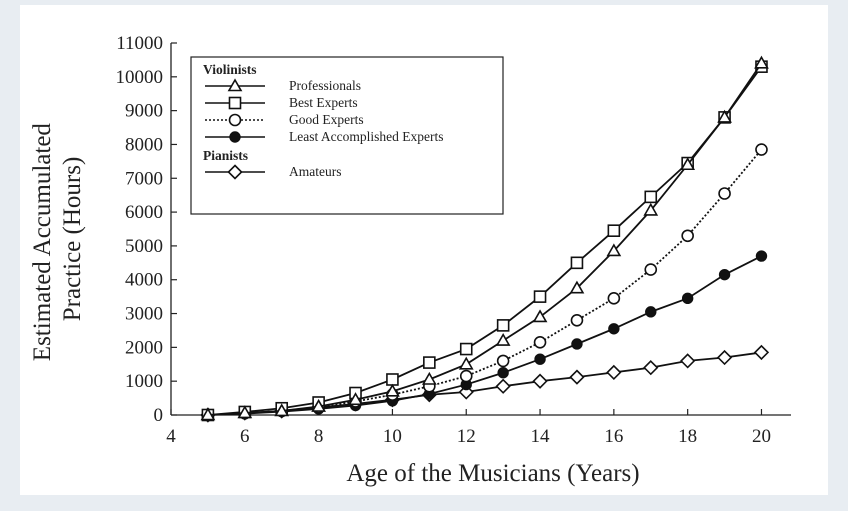 Image resolution: width=848 pixels, height=511 pixels. I want to click on x-tick-label: 16, so click(613, 436).